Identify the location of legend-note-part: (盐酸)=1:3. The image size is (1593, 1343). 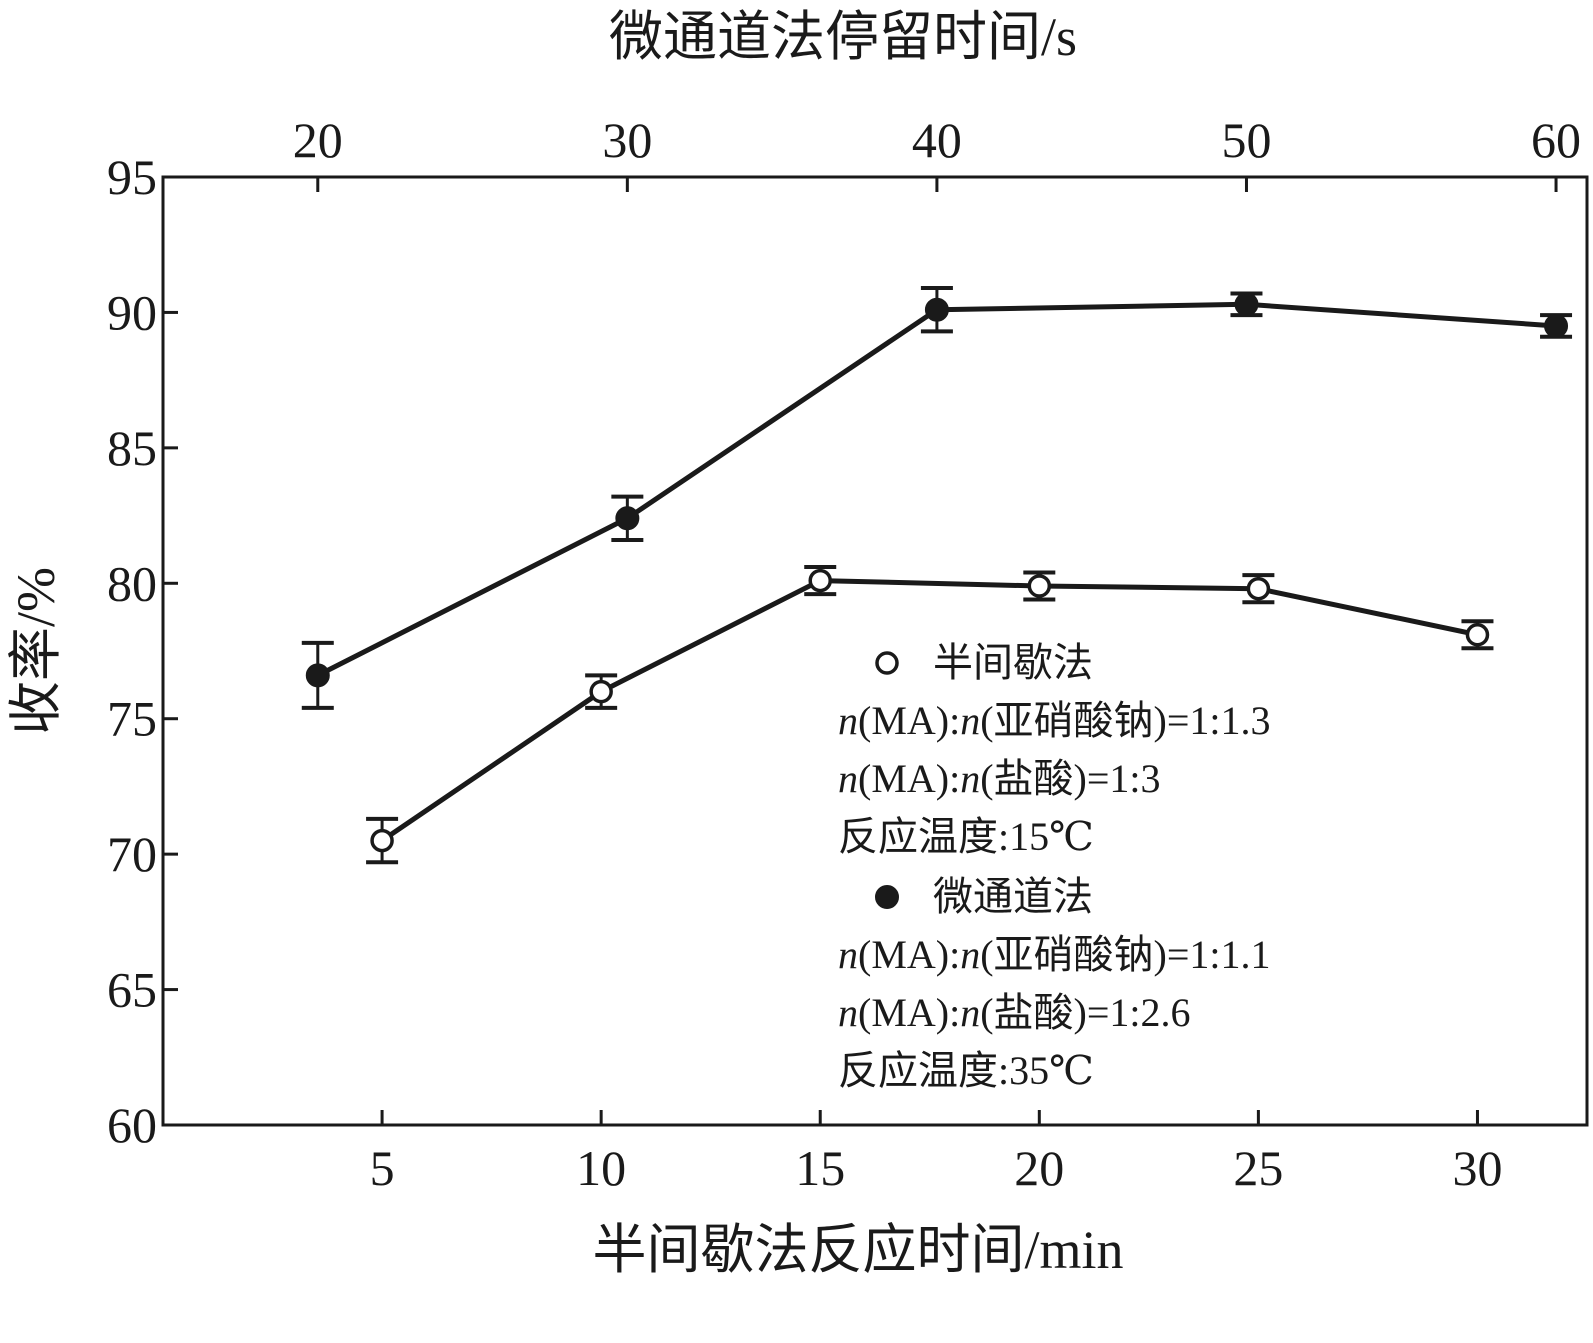
(1070, 778).